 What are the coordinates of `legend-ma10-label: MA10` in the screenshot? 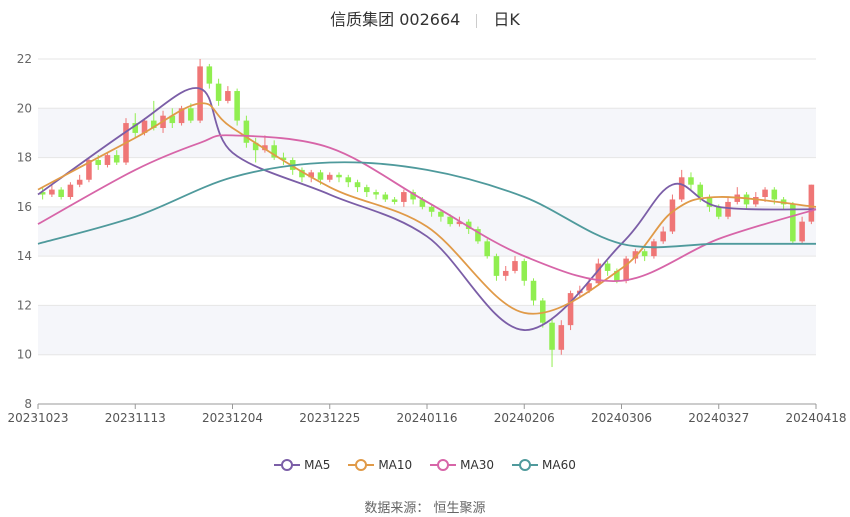 It's located at (395, 465).